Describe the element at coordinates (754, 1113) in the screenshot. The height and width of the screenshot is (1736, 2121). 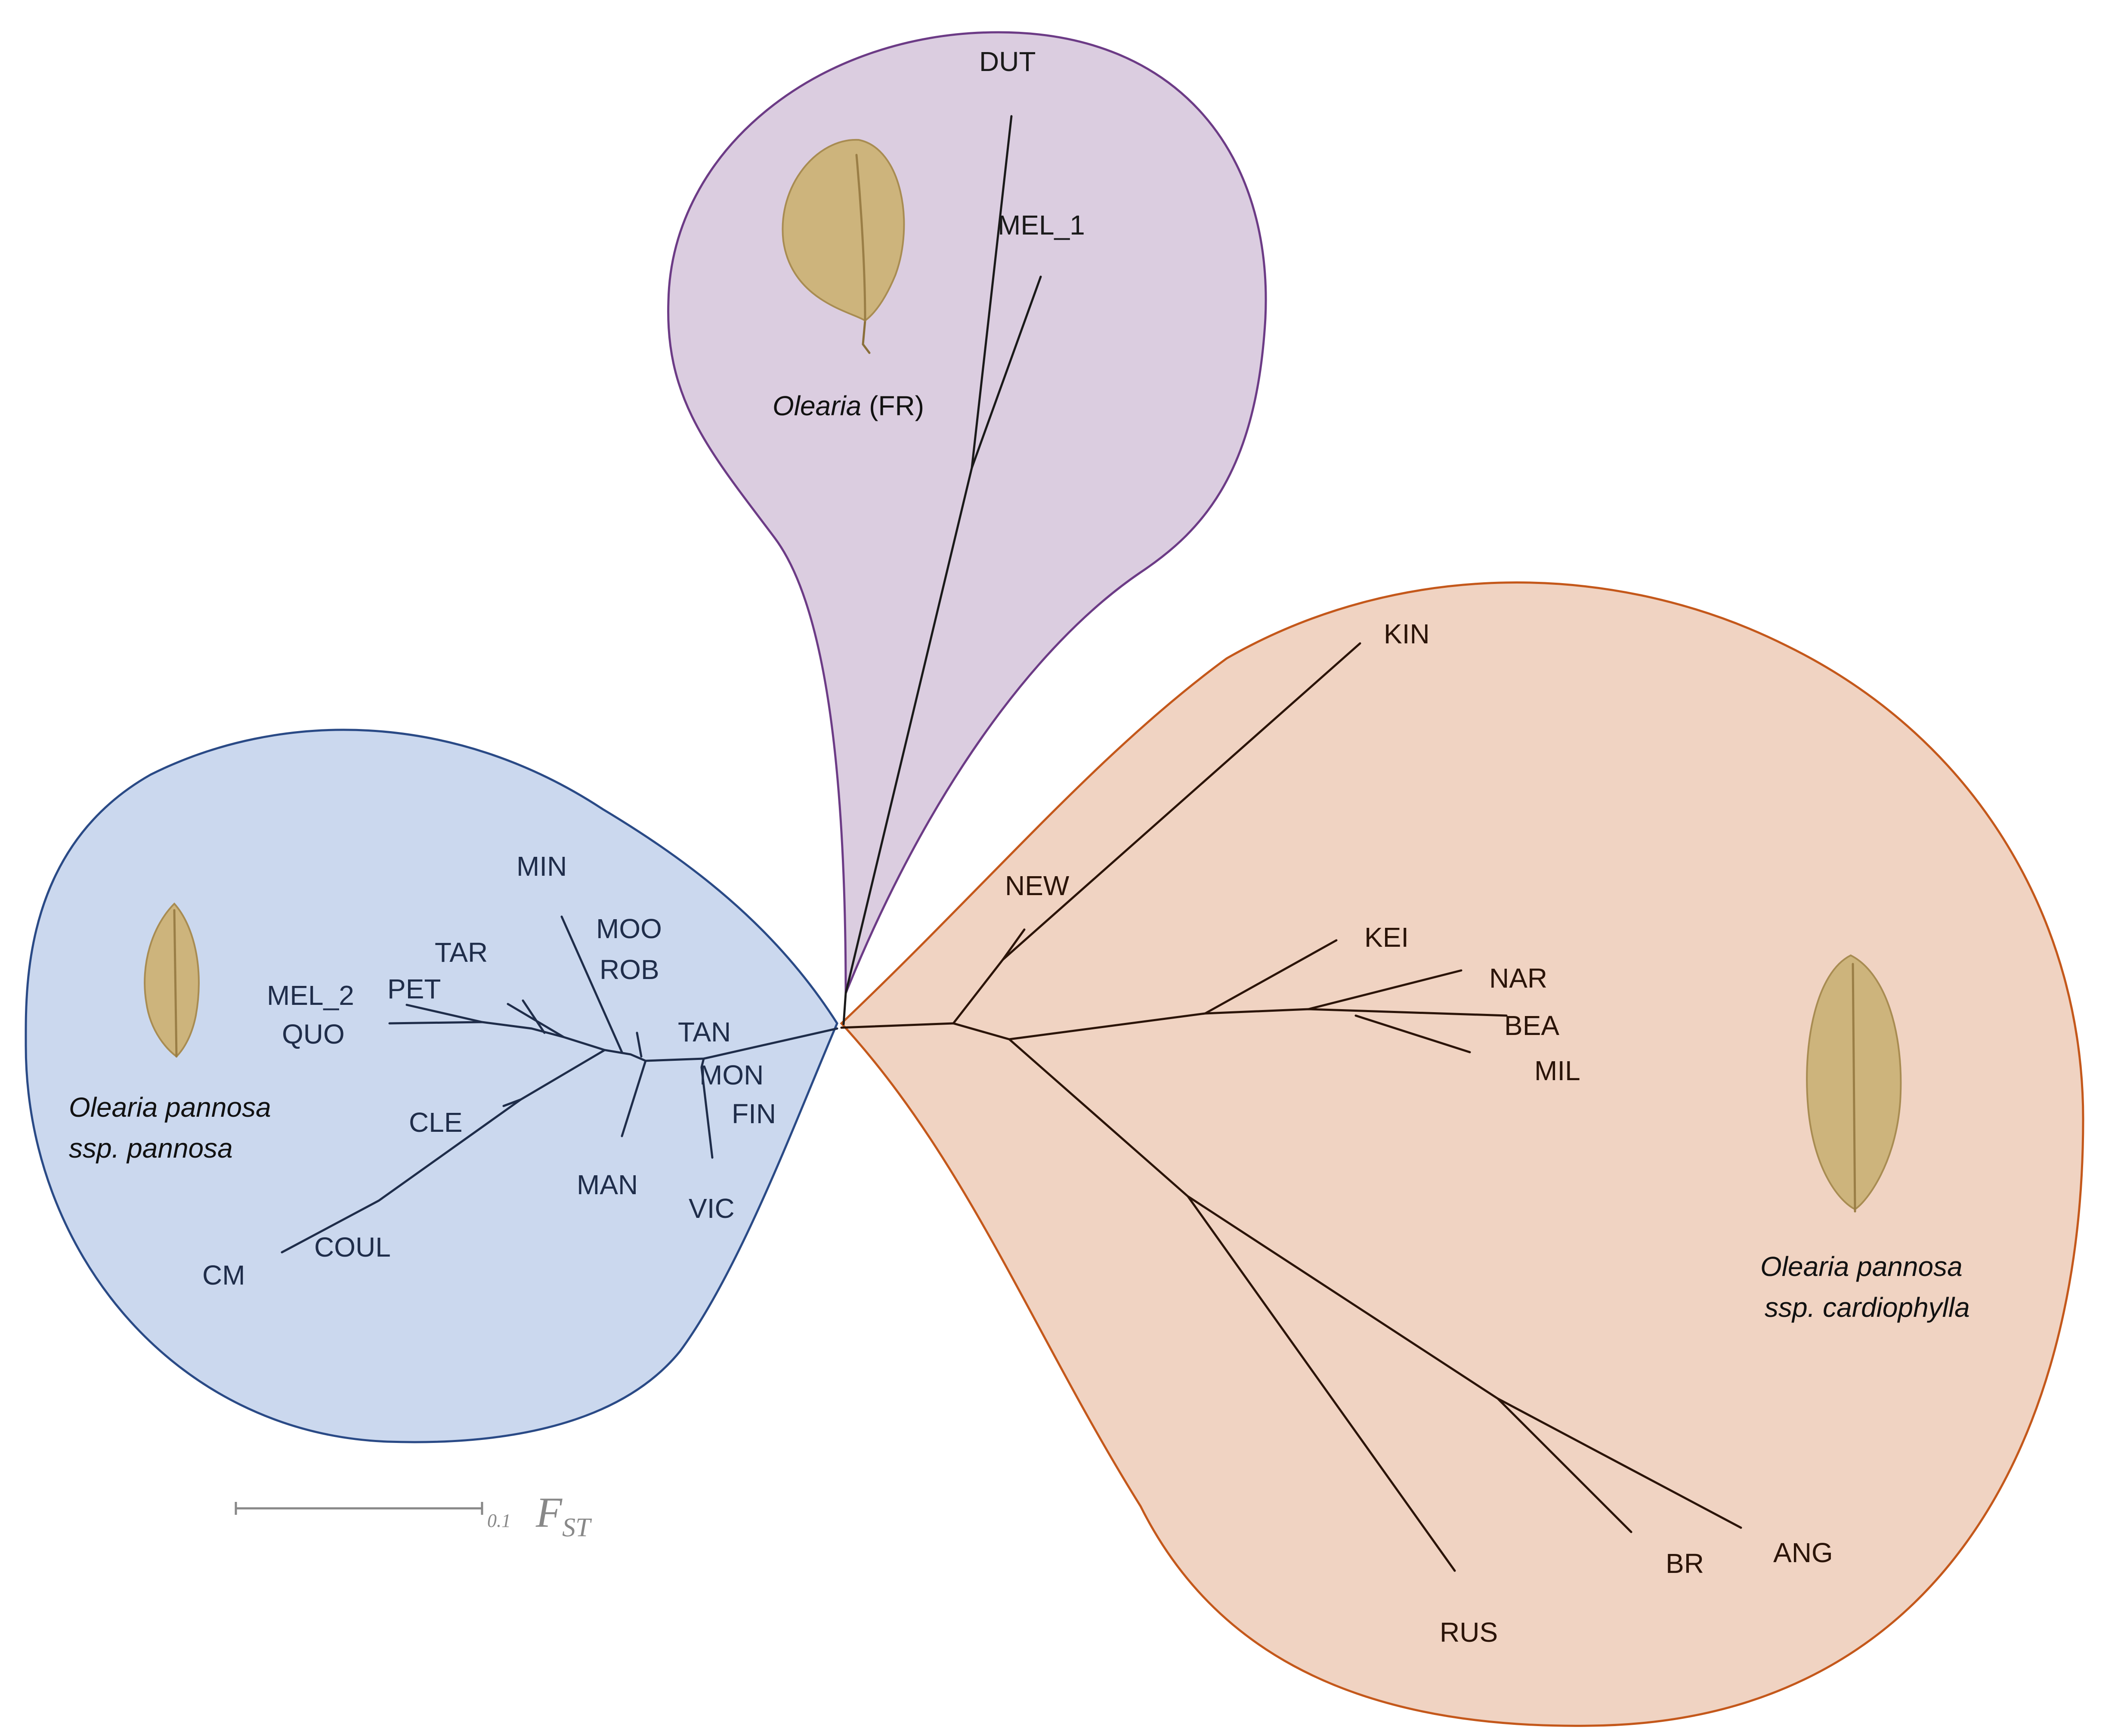
I see `label-fin: FIN` at that location.